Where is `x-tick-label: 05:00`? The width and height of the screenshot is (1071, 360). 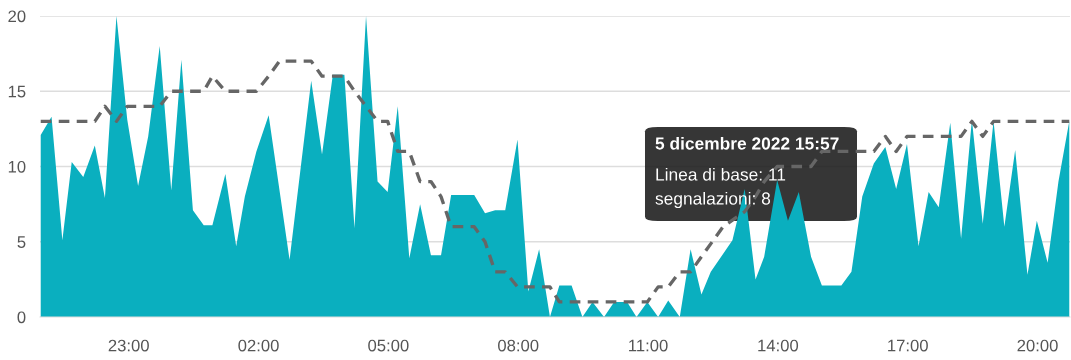 x-tick-label: 05:00 is located at coordinates (388, 345).